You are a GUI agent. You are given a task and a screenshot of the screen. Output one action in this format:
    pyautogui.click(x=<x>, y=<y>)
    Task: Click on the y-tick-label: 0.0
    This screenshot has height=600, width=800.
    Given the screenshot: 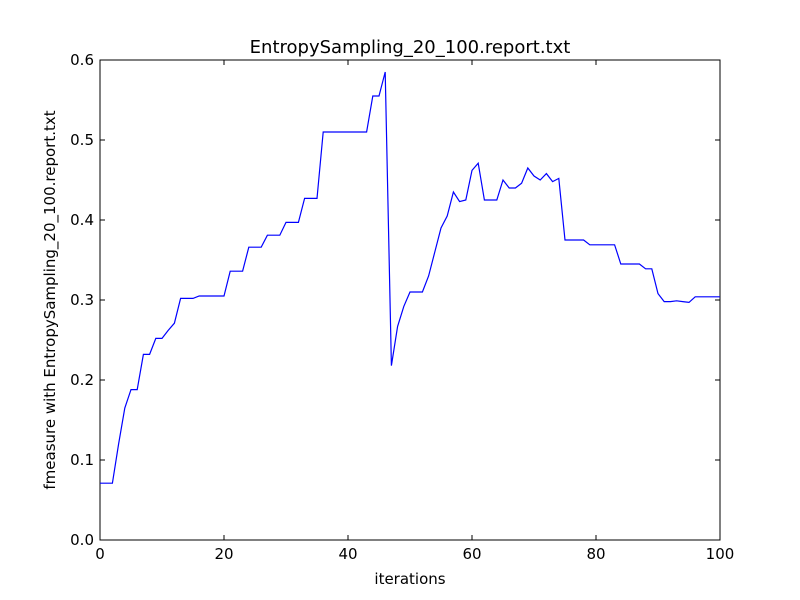 What is the action you would take?
    pyautogui.click(x=82, y=540)
    